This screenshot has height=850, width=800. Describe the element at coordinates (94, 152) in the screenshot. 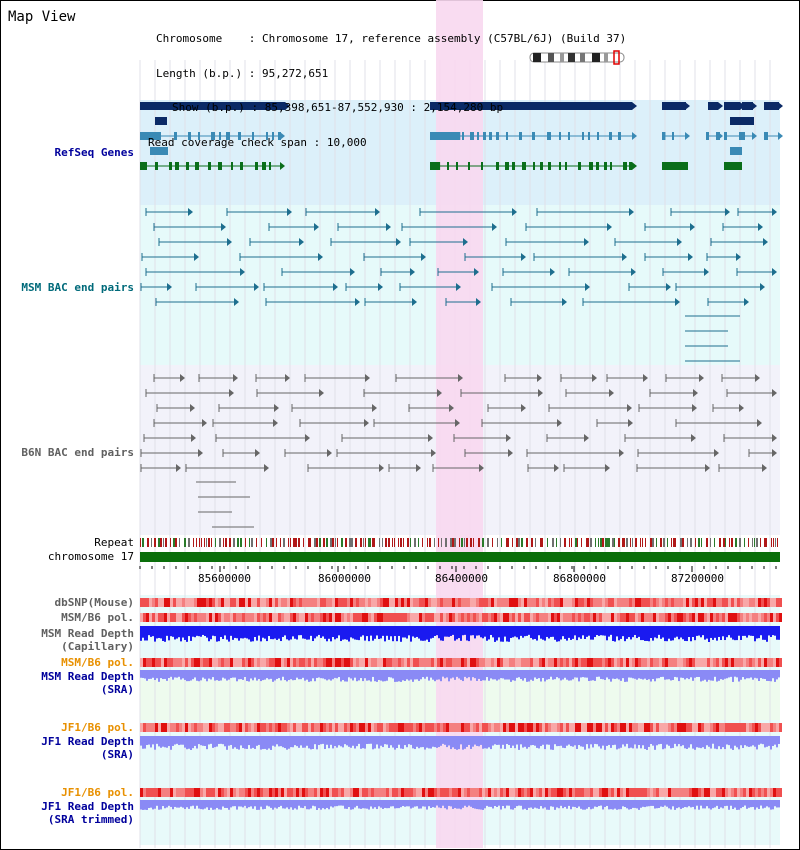

I see `track-label-refseq: RefSeq Genes` at that location.